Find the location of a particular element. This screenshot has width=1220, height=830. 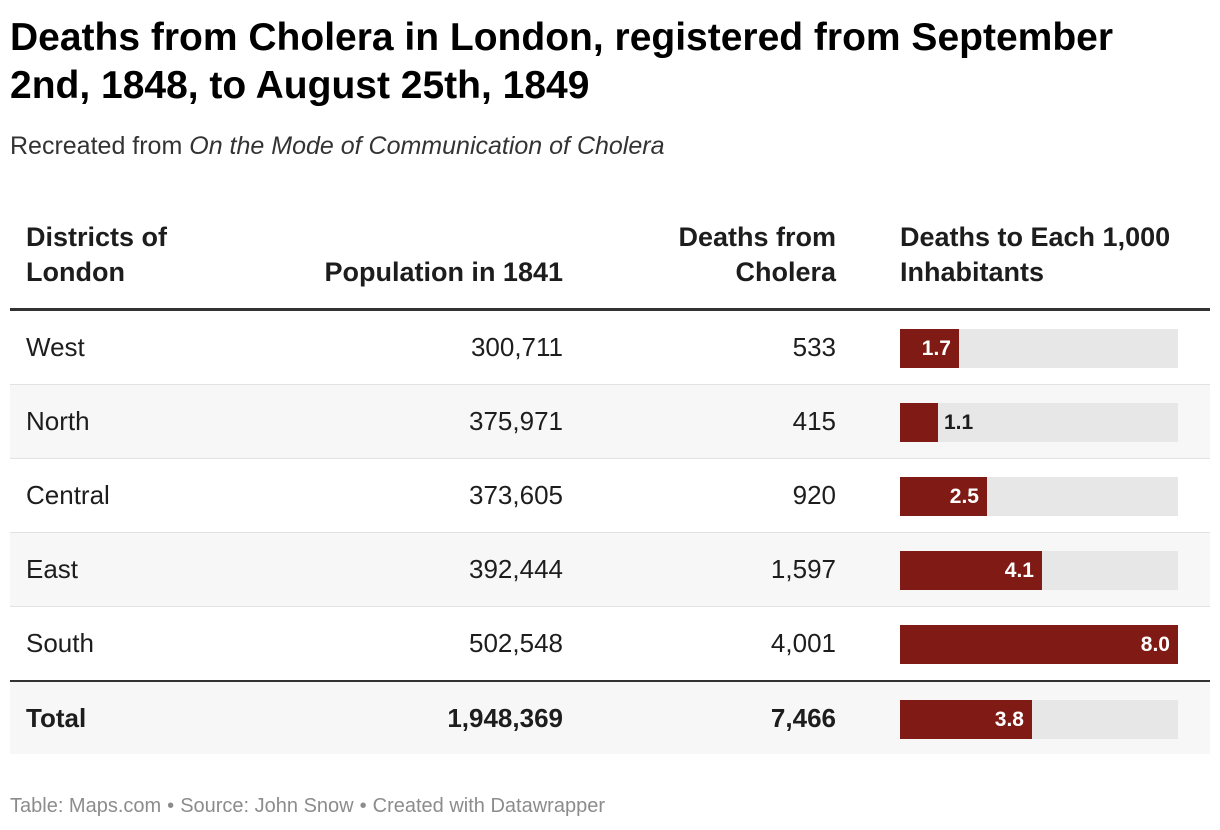

table-row: West 300,711 533 1.7 is located at coordinates (610, 348).